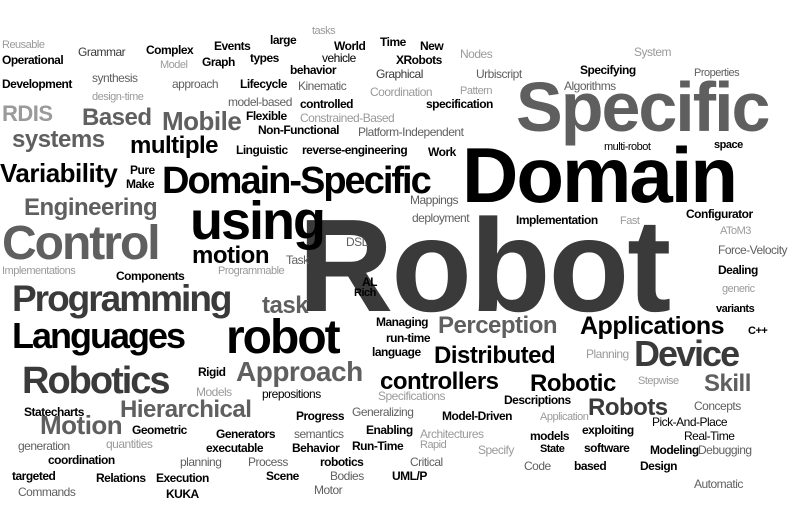  Describe the element at coordinates (121, 478) in the screenshot. I see `word-relations: Relations` at that location.